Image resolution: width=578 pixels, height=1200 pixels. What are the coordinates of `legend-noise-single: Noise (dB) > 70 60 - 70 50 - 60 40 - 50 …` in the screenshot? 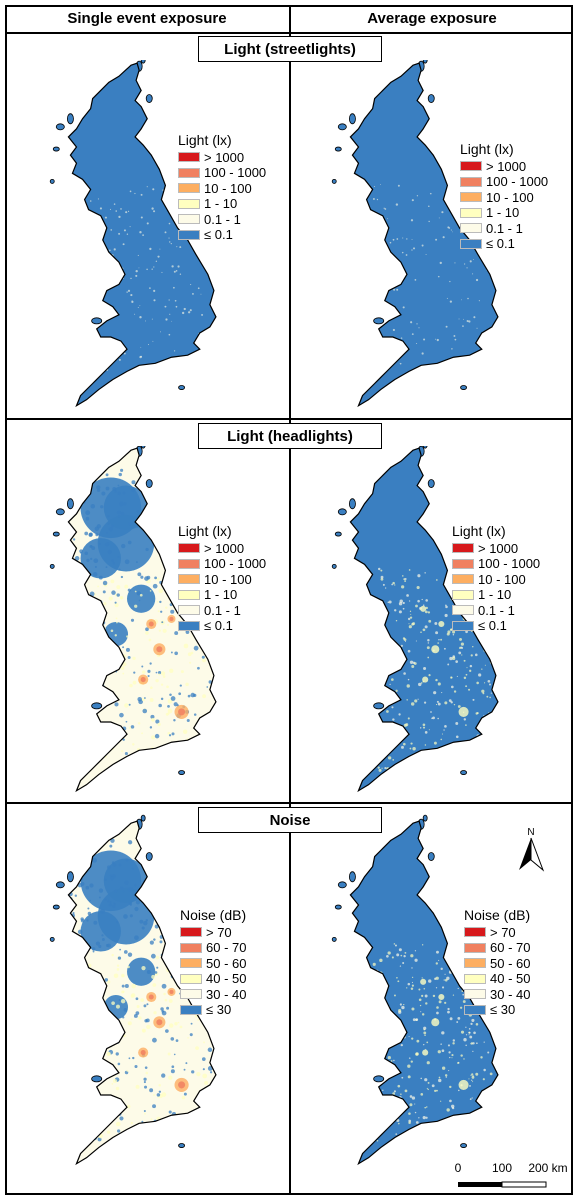 It's located at (213, 962).